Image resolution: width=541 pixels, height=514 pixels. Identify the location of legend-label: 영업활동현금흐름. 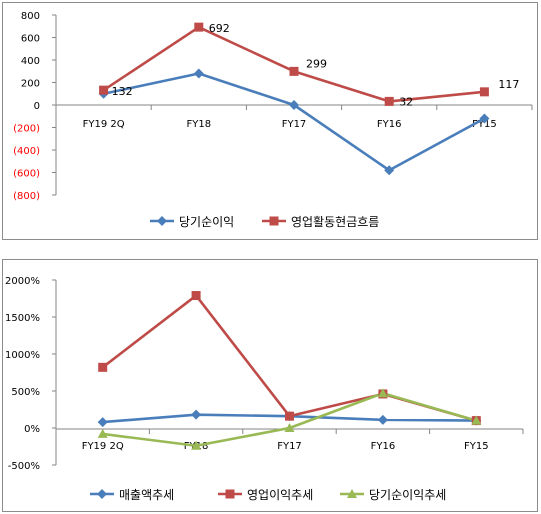
(335, 222).